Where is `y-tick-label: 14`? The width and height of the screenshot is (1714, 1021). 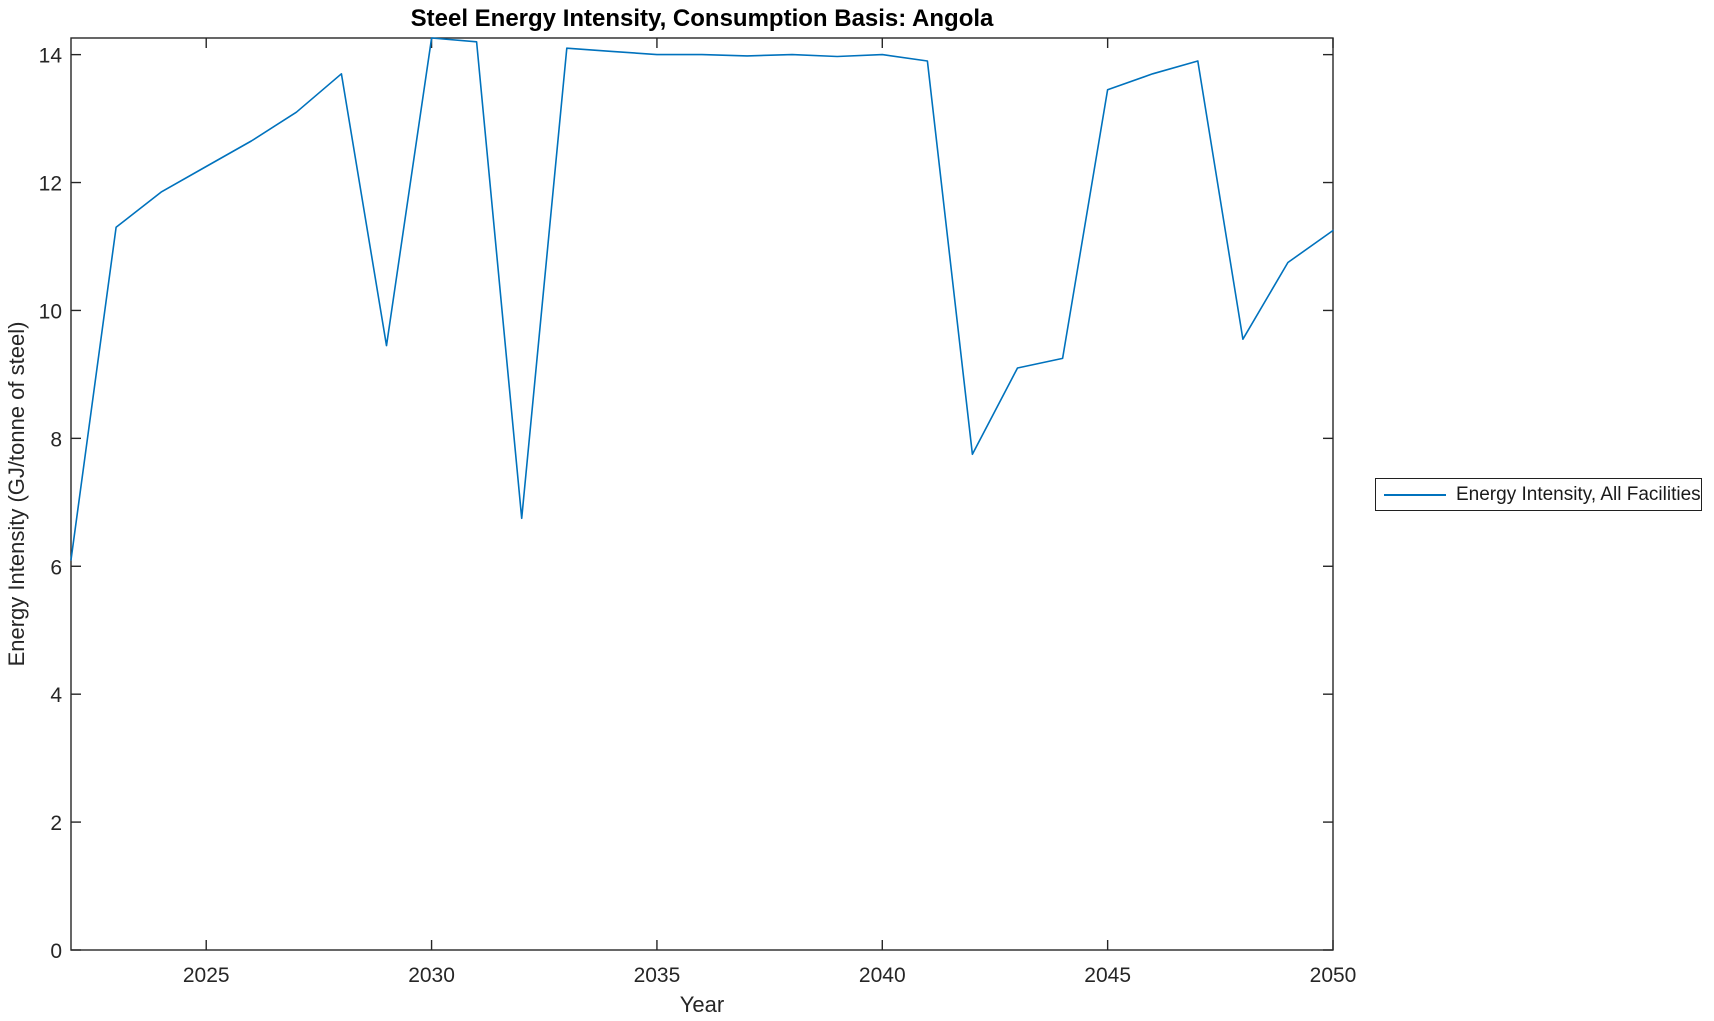 y-tick-label: 14 is located at coordinates (51, 56).